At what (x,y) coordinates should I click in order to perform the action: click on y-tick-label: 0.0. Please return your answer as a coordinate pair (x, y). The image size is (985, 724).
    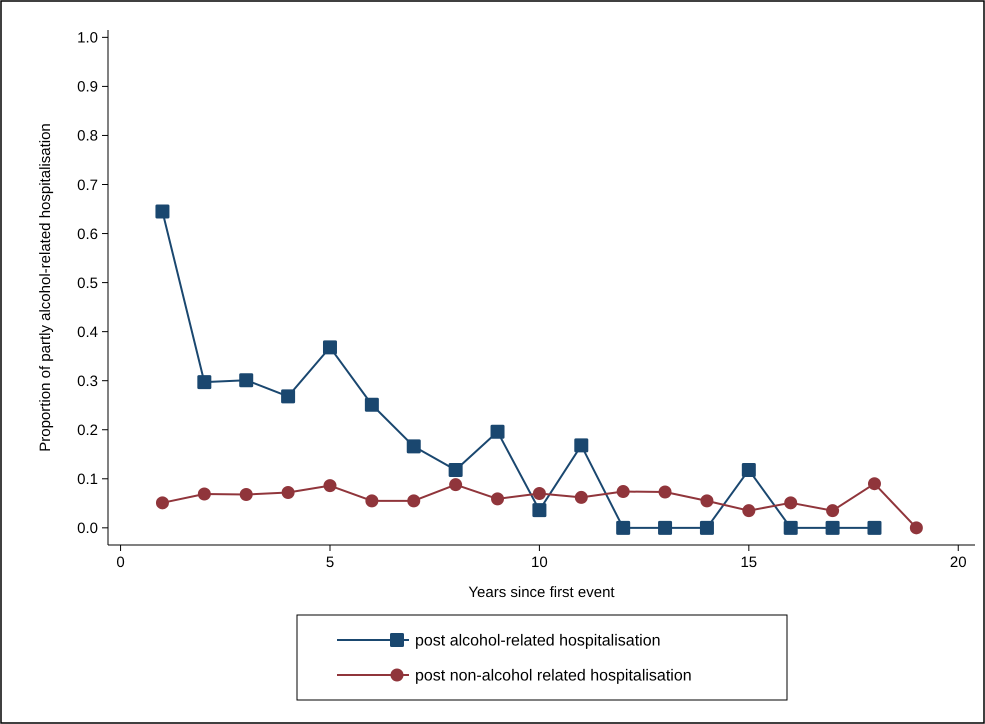
    Looking at the image, I should click on (87, 529).